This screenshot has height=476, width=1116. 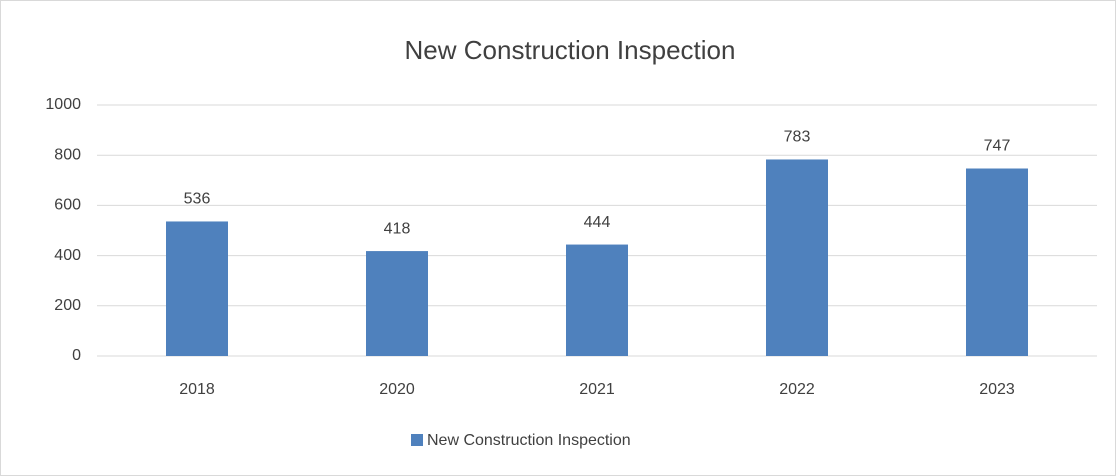 I want to click on chart-title: New Construction Inspection, so click(x=570, y=50).